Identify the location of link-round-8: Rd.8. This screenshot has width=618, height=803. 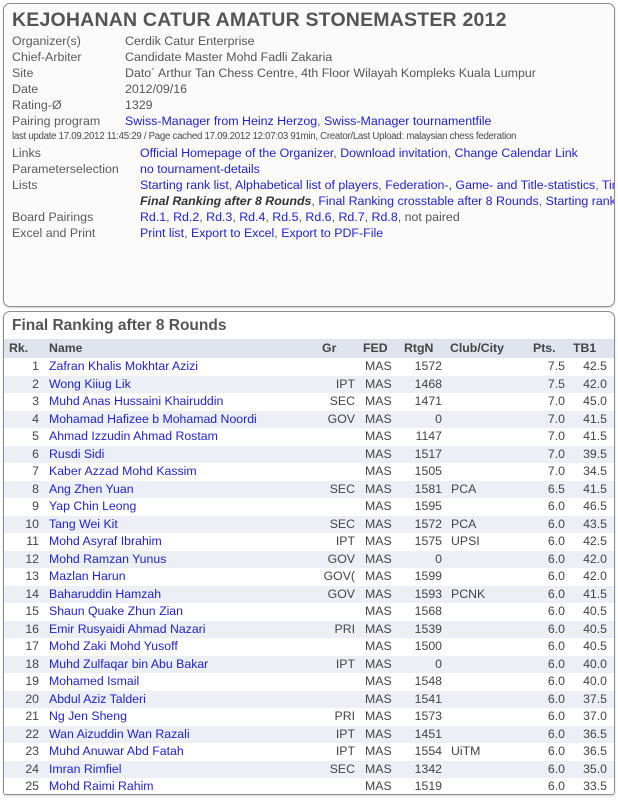
(384, 217).